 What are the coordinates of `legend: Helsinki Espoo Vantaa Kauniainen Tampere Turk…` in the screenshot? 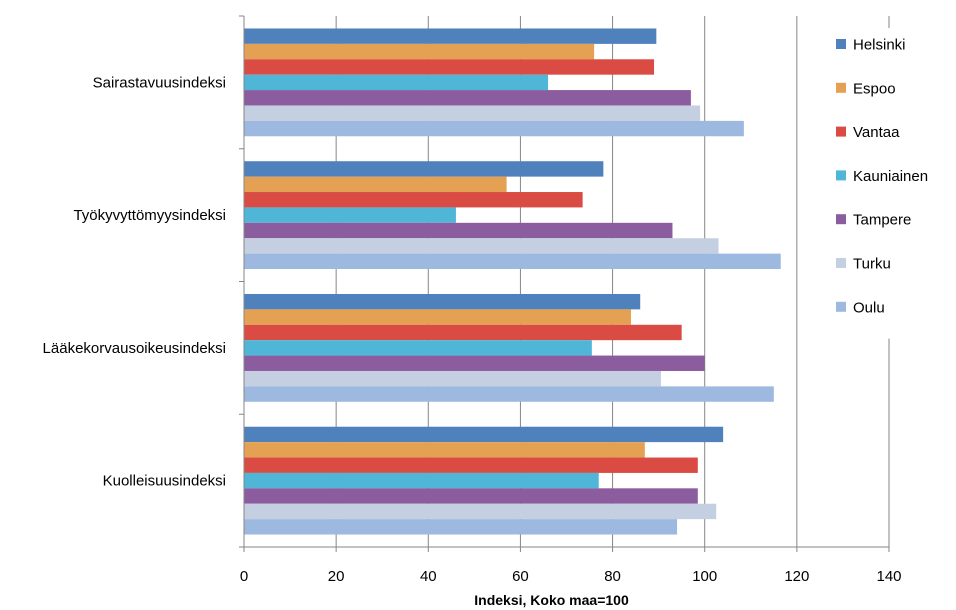 It's located at (889, 183).